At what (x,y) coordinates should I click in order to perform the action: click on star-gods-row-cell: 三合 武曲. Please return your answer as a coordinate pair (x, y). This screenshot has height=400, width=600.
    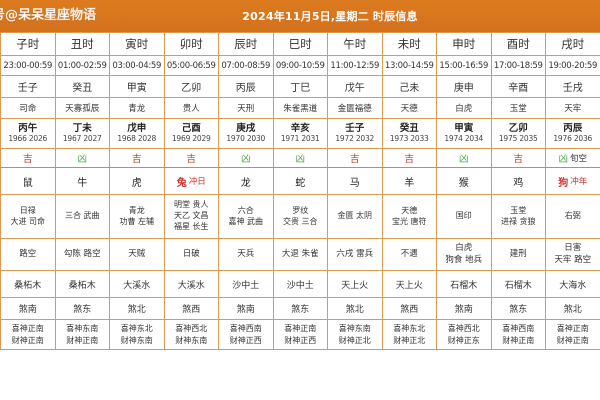
    Looking at the image, I should click on (82, 216).